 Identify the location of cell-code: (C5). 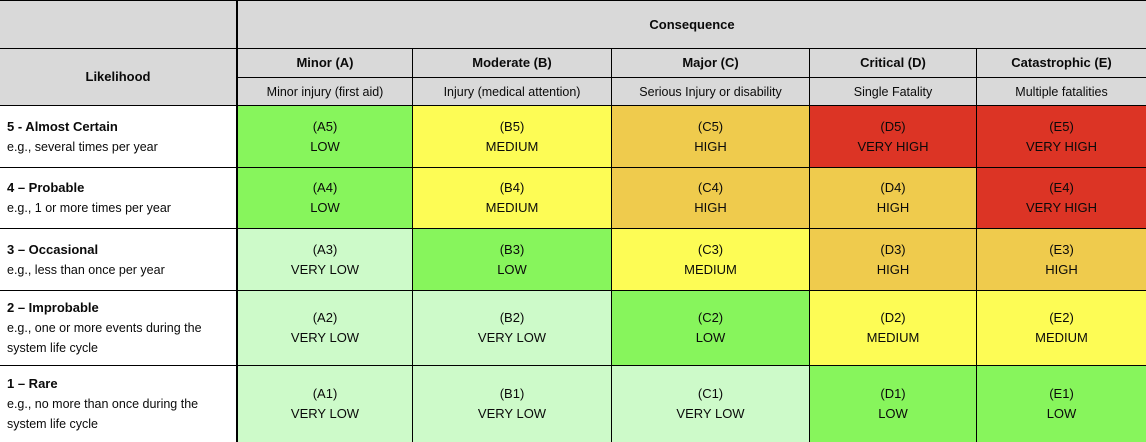
(710, 126).